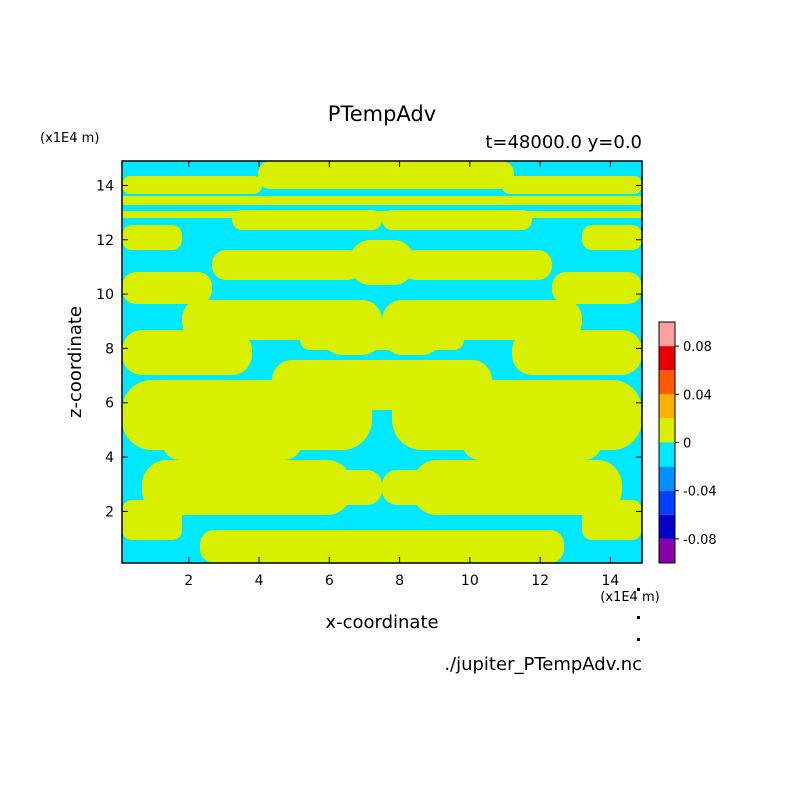  I want to click on y-tick-label: 10, so click(105, 295).